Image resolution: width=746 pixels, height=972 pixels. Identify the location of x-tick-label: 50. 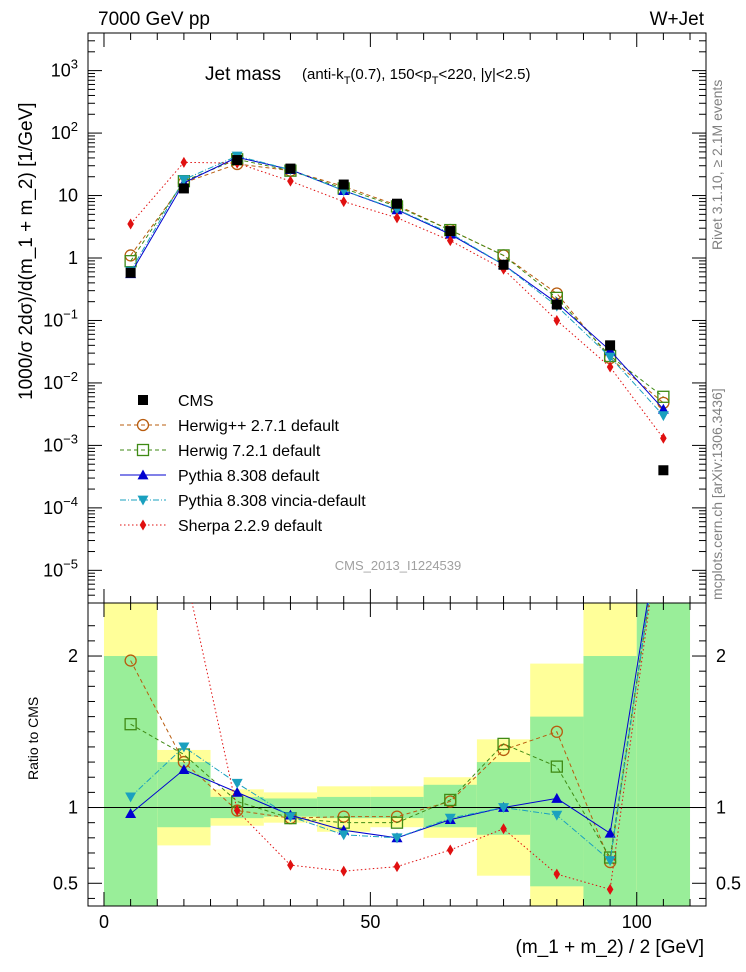
(370, 922).